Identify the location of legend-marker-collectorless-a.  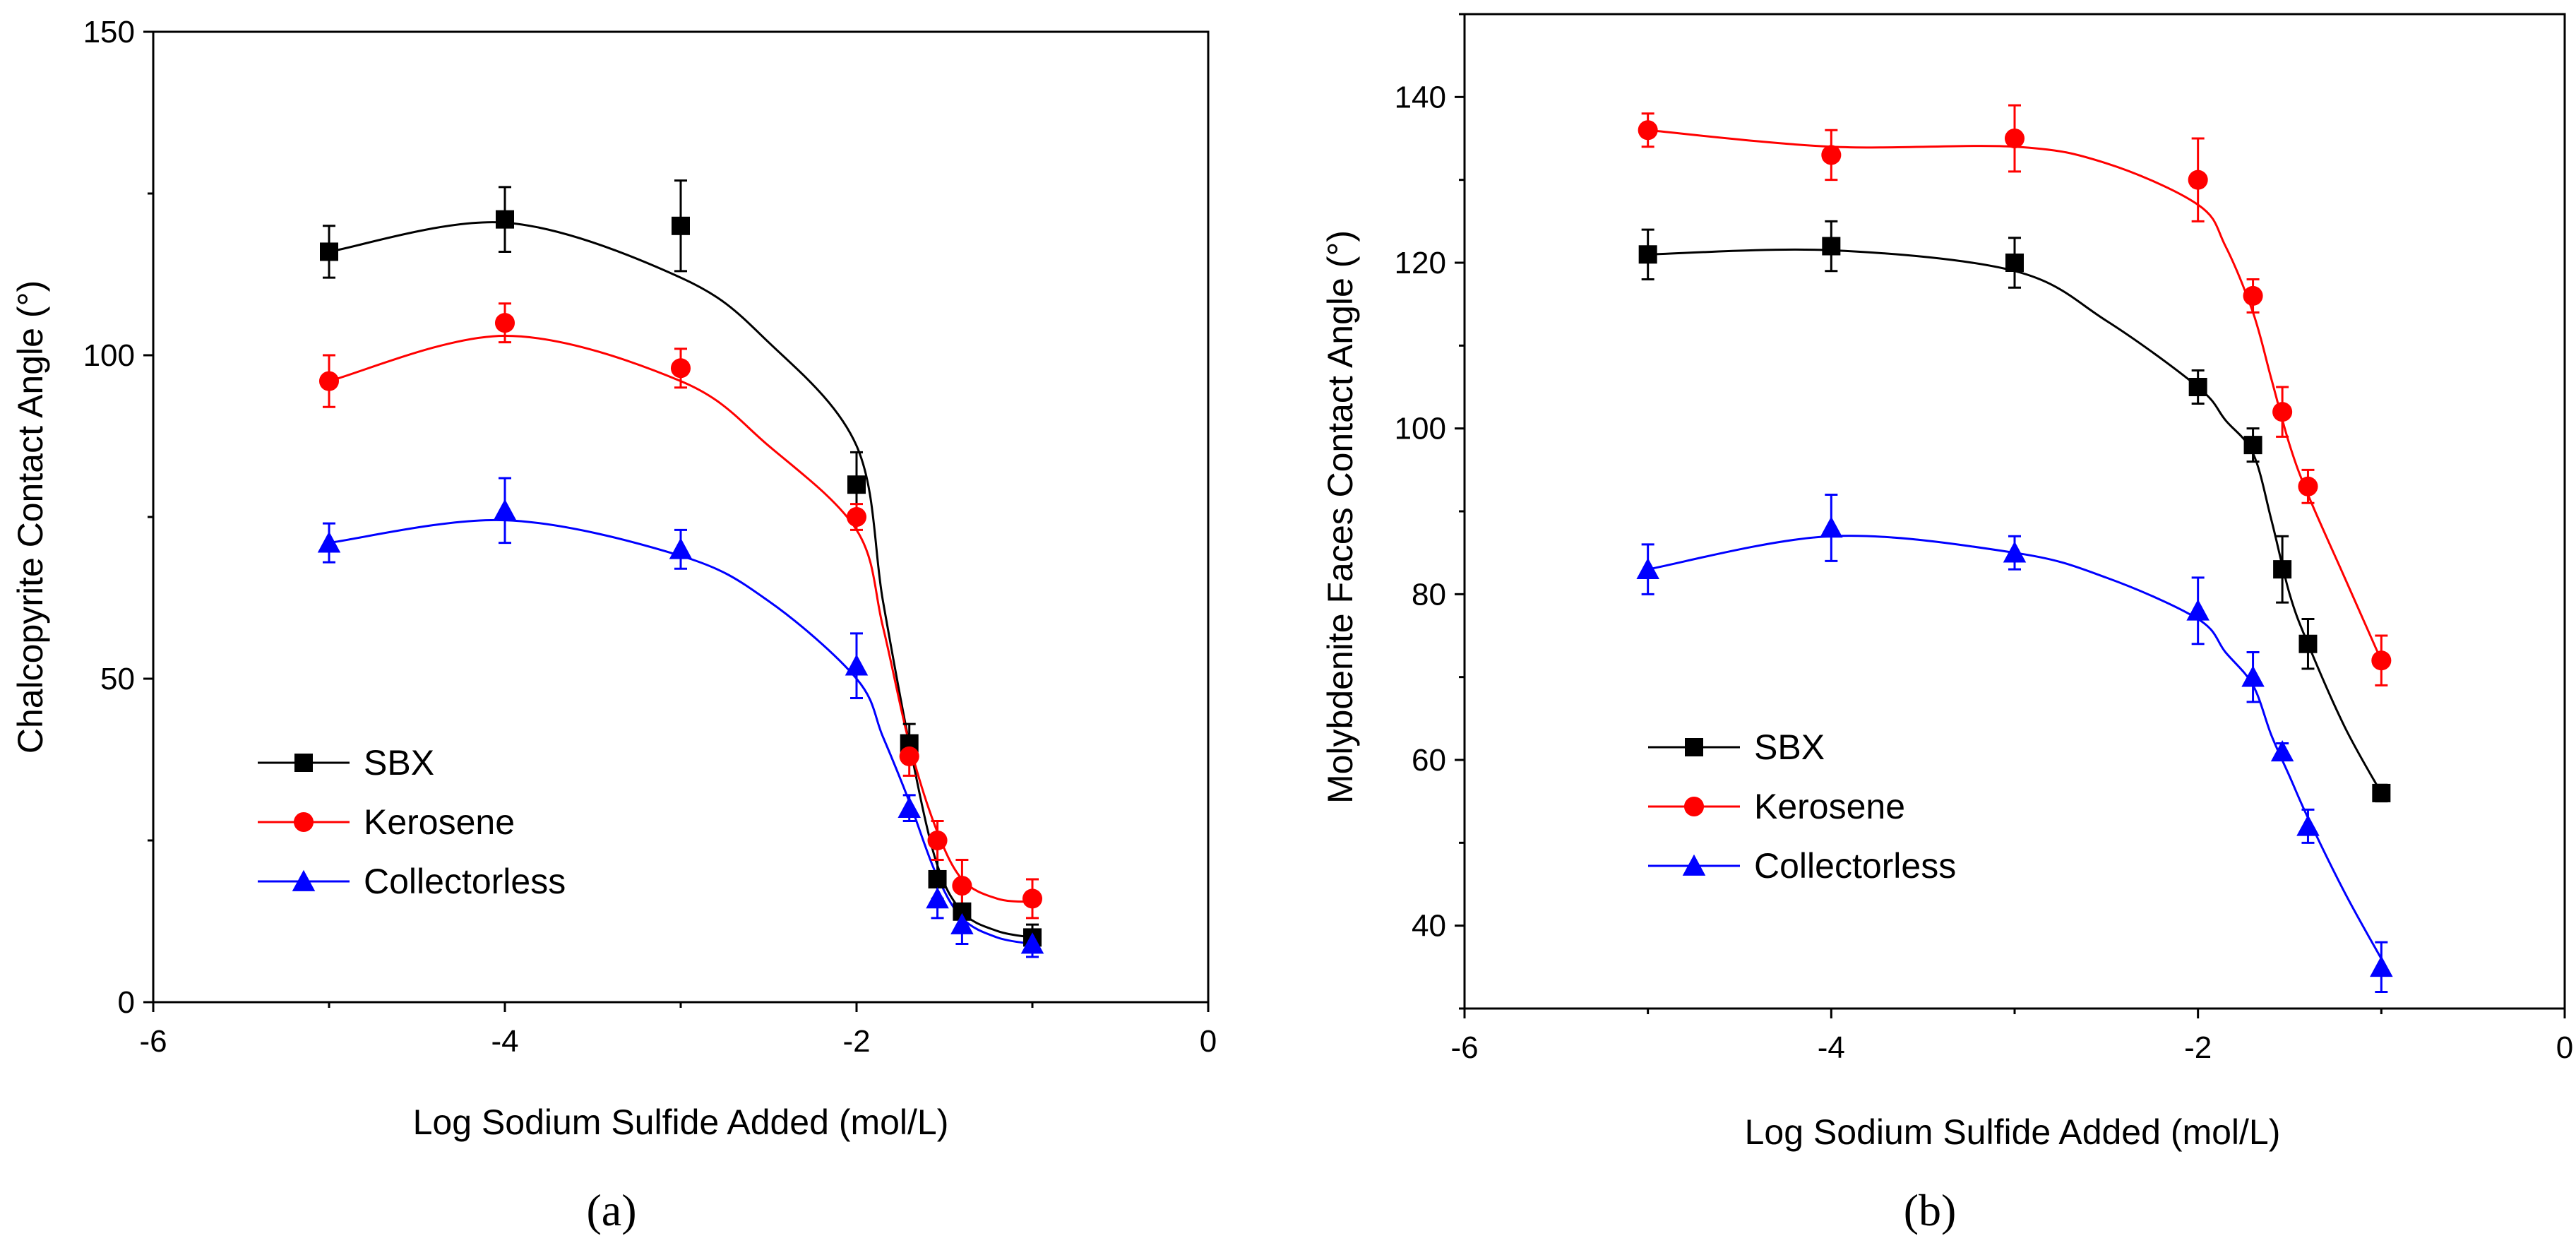
(304, 880).